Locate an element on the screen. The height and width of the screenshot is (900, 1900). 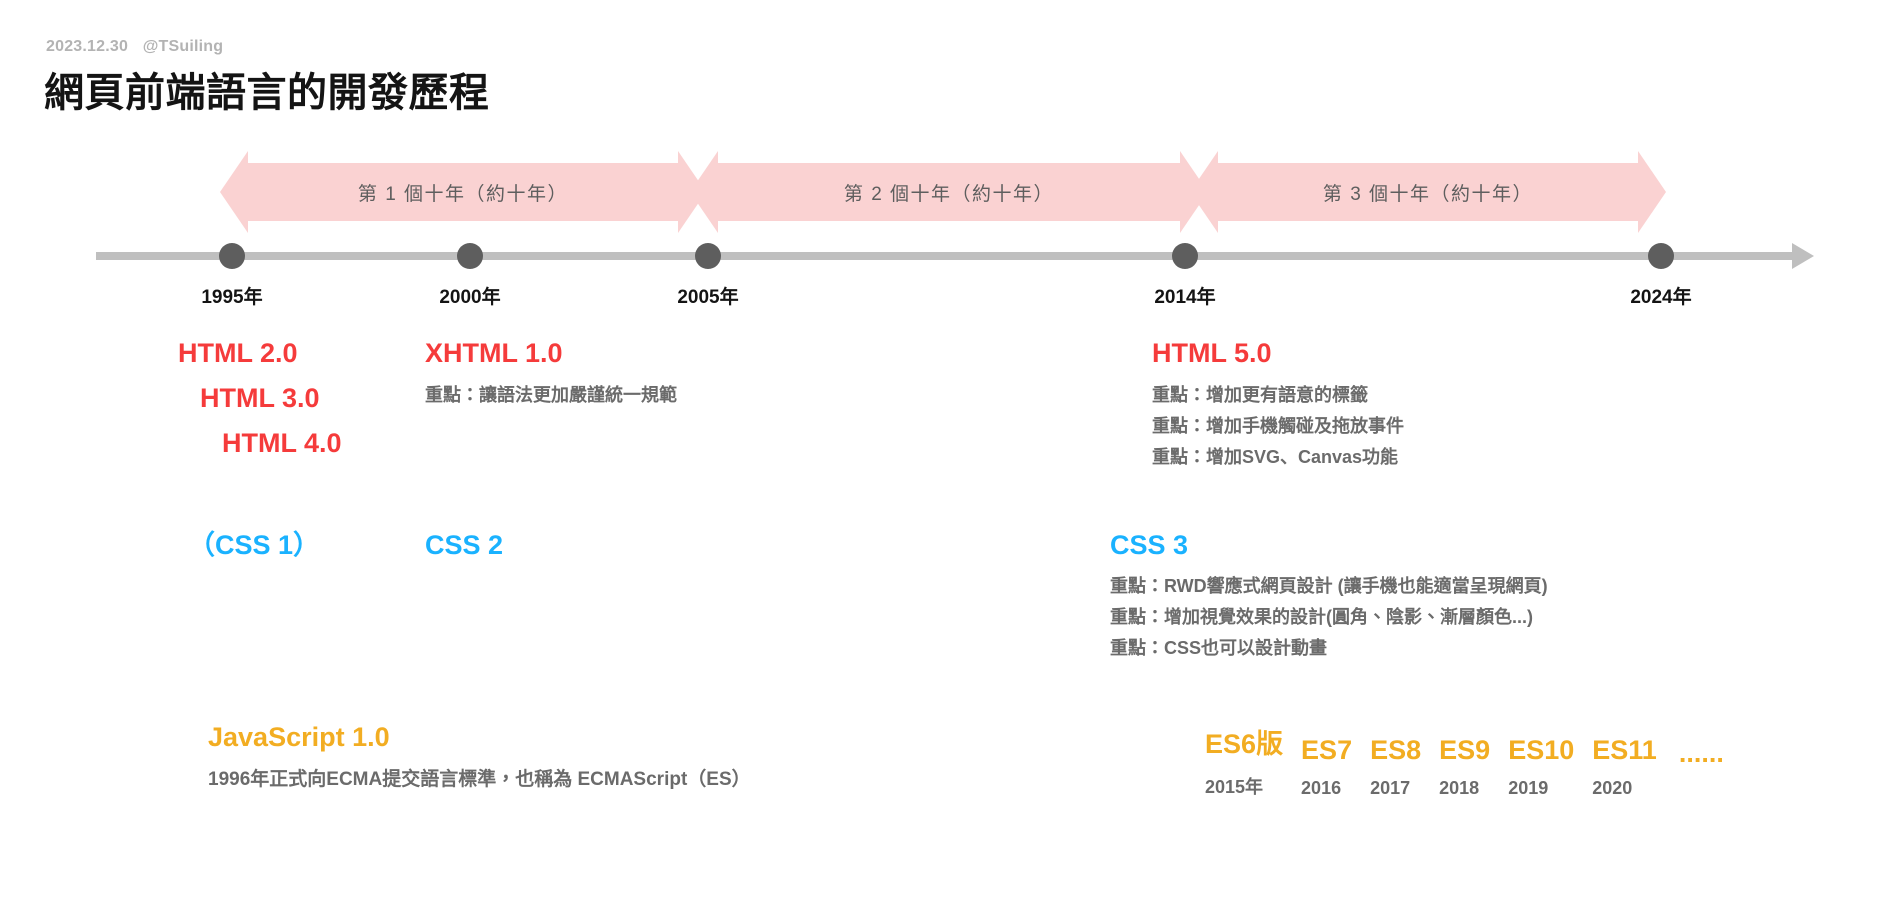
ecmascript-version-name: ES8 is located at coordinates (1396, 750).